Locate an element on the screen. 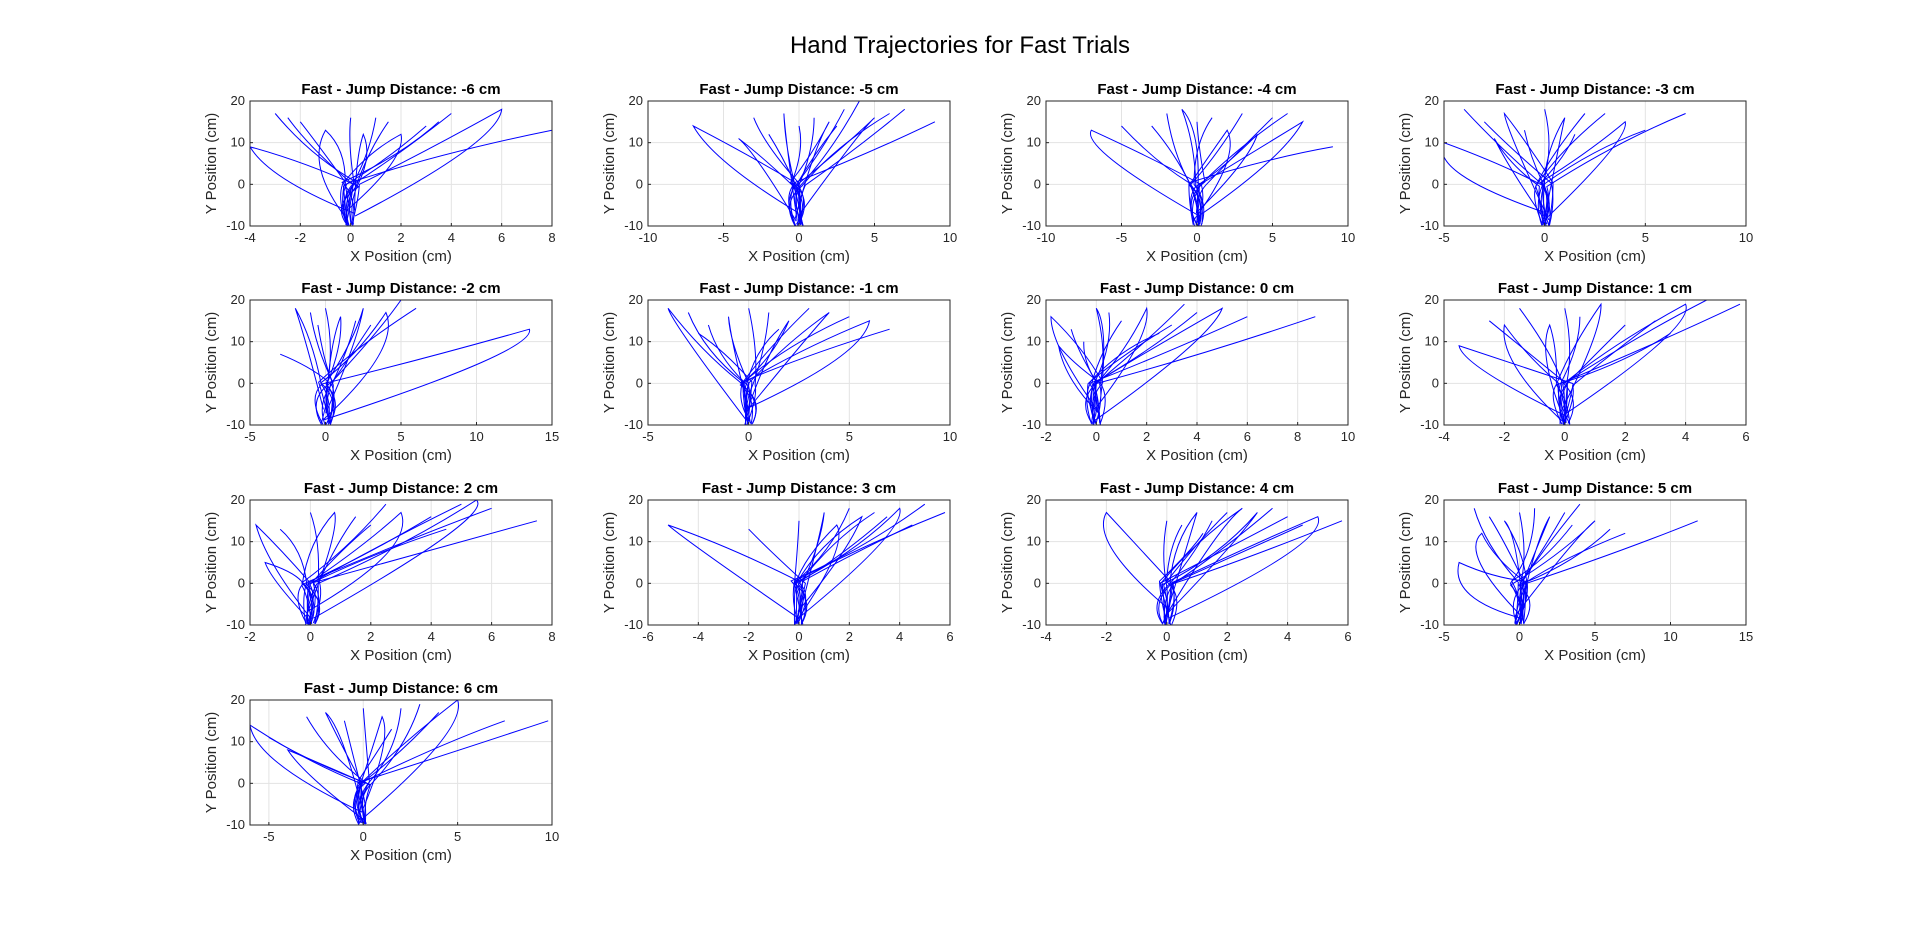 The height and width of the screenshot is (936, 1920). x-tick-label: 15 is located at coordinates (552, 436).